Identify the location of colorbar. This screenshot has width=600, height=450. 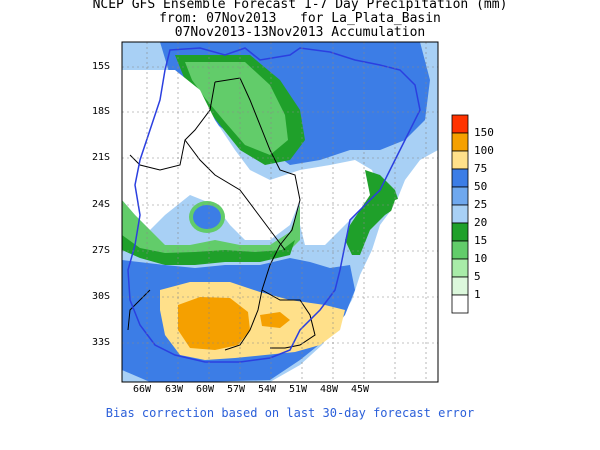
(460, 214).